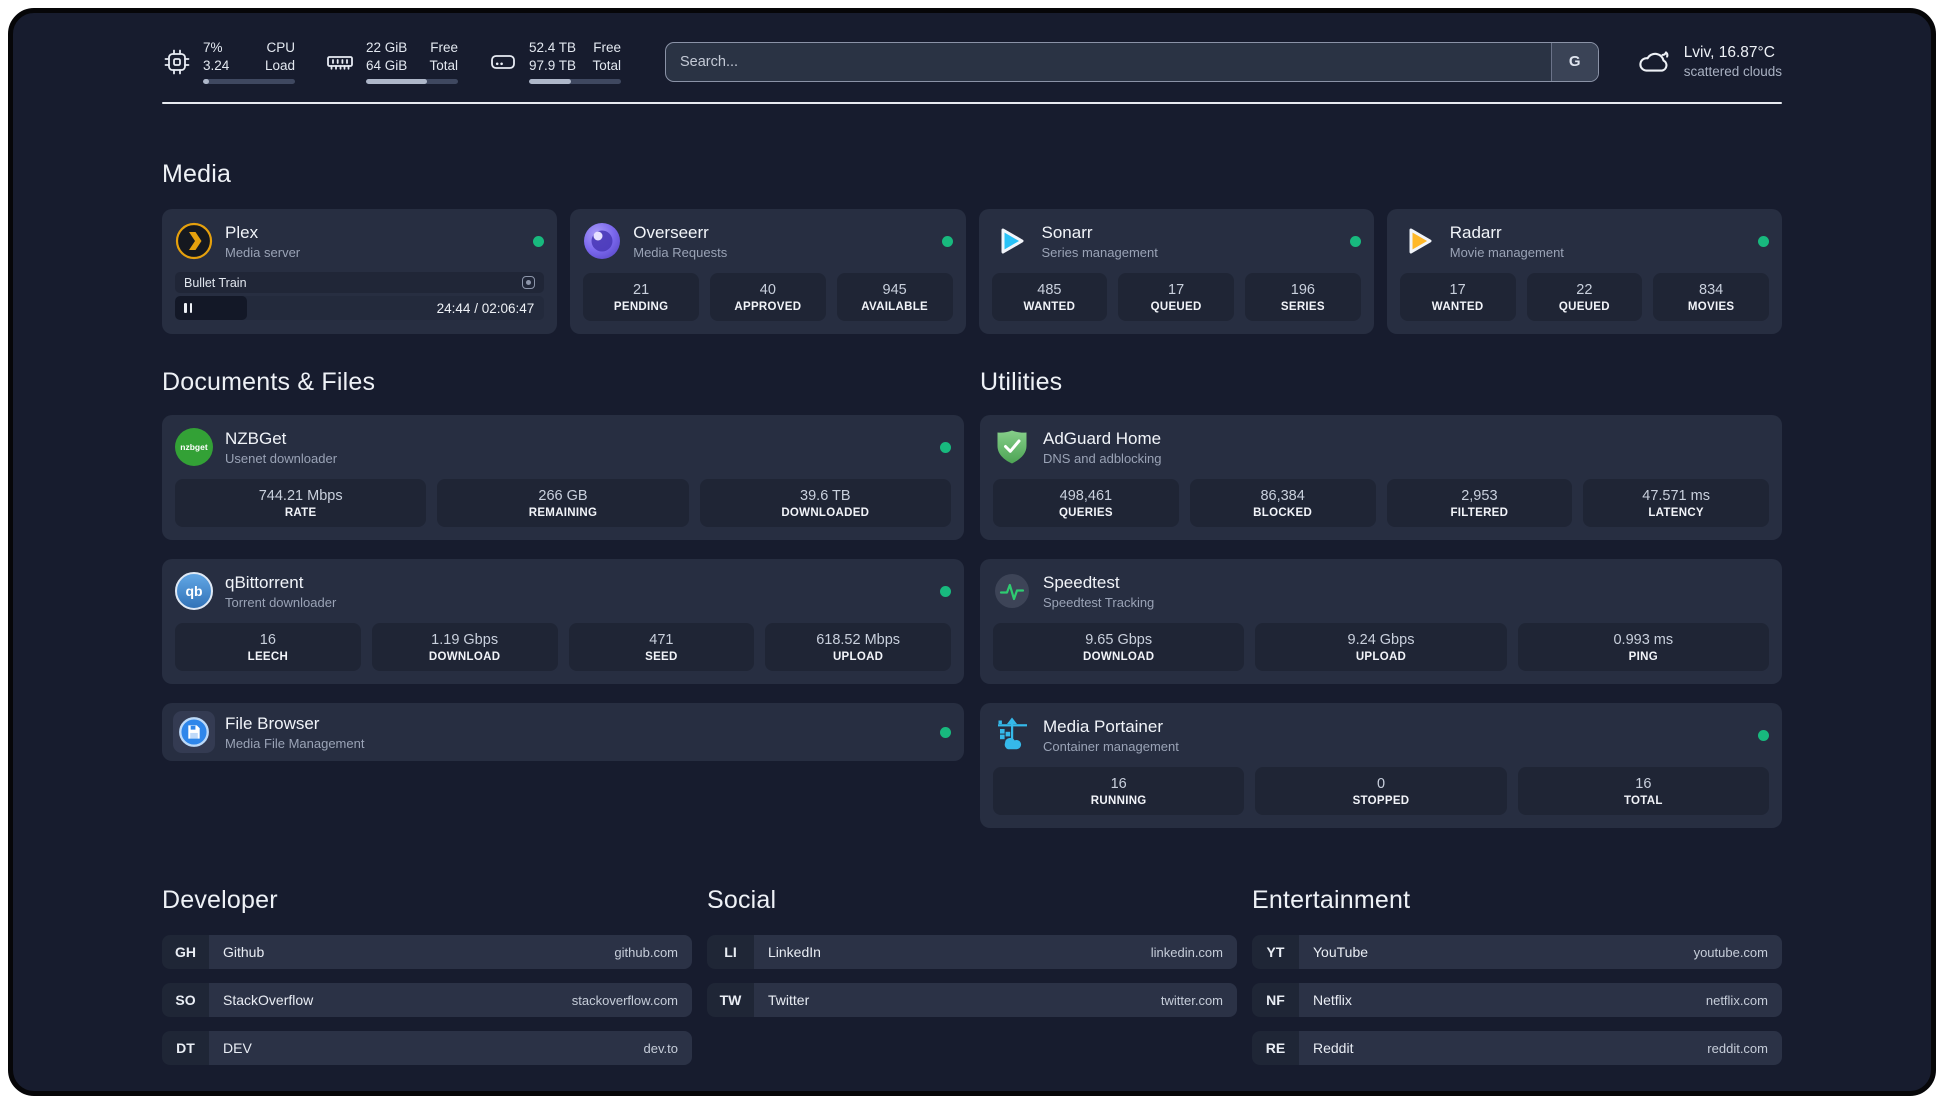 The width and height of the screenshot is (1944, 1104). Describe the element at coordinates (1085, 512) in the screenshot. I see `stat-label: QUERIES` at that location.